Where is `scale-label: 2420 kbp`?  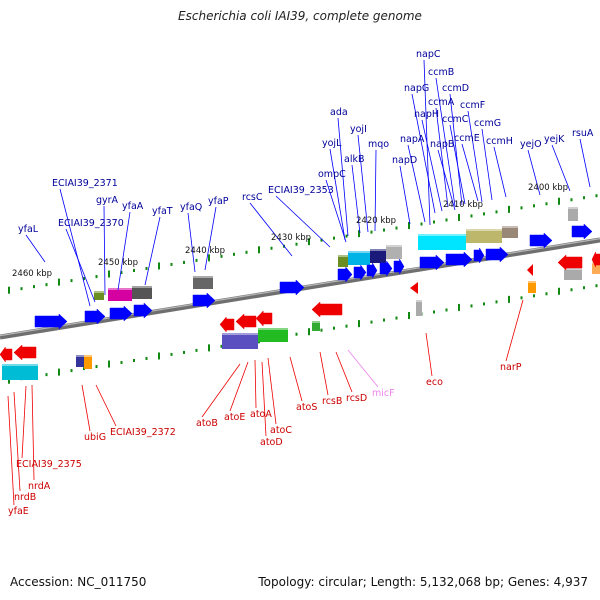 scale-label: 2420 kbp is located at coordinates (376, 221).